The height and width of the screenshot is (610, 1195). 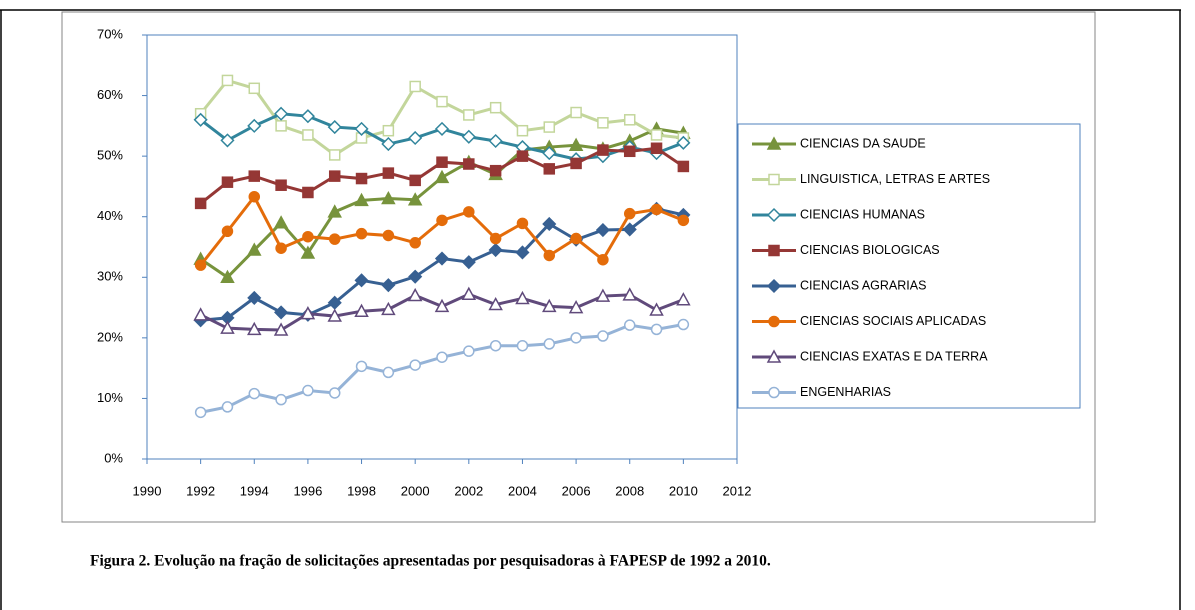 What do you see at coordinates (307, 490) in the screenshot?
I see `x-tick-label: 1996` at bounding box center [307, 490].